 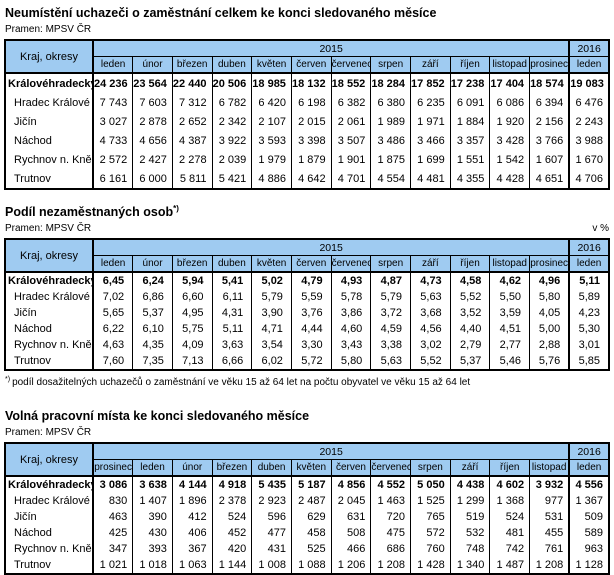 I want to click on value-cell: 3,72, so click(x=390, y=313).